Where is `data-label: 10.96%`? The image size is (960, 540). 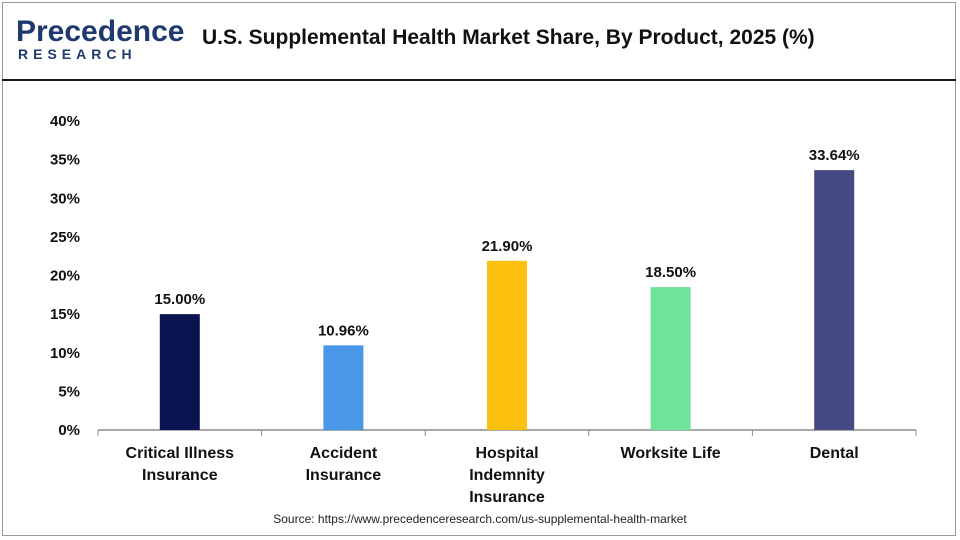 data-label: 10.96% is located at coordinates (343, 330).